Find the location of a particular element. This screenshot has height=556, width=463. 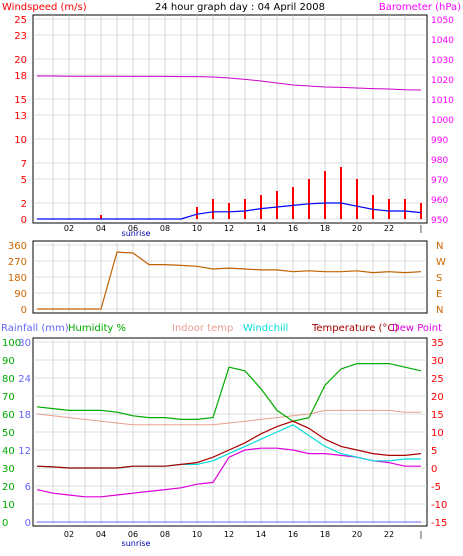

humidity-tick-label: 0 is located at coordinates (5, 523).